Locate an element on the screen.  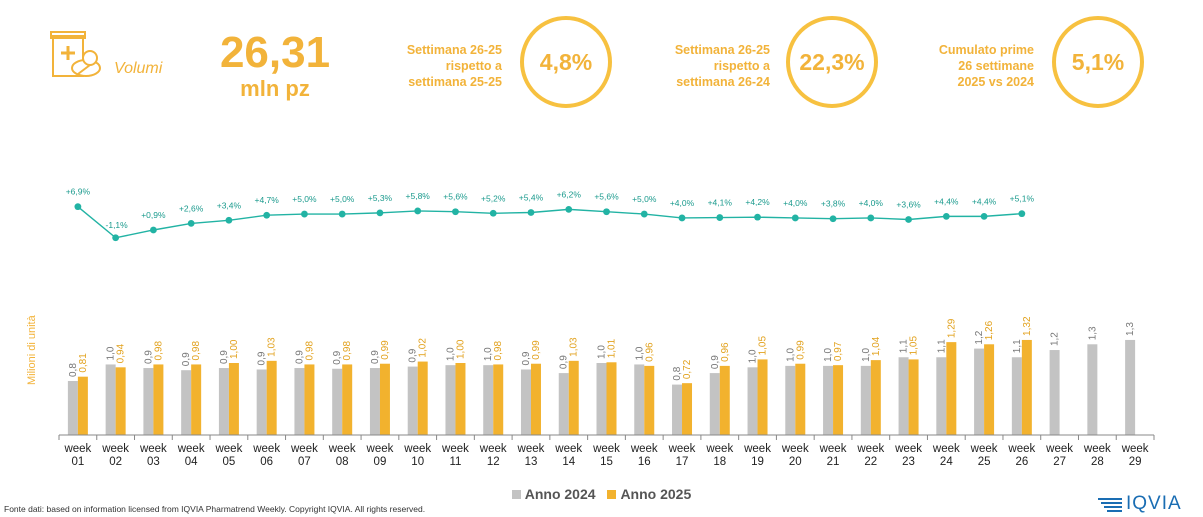
growth-label: +6,2% is located at coordinates (569, 194).